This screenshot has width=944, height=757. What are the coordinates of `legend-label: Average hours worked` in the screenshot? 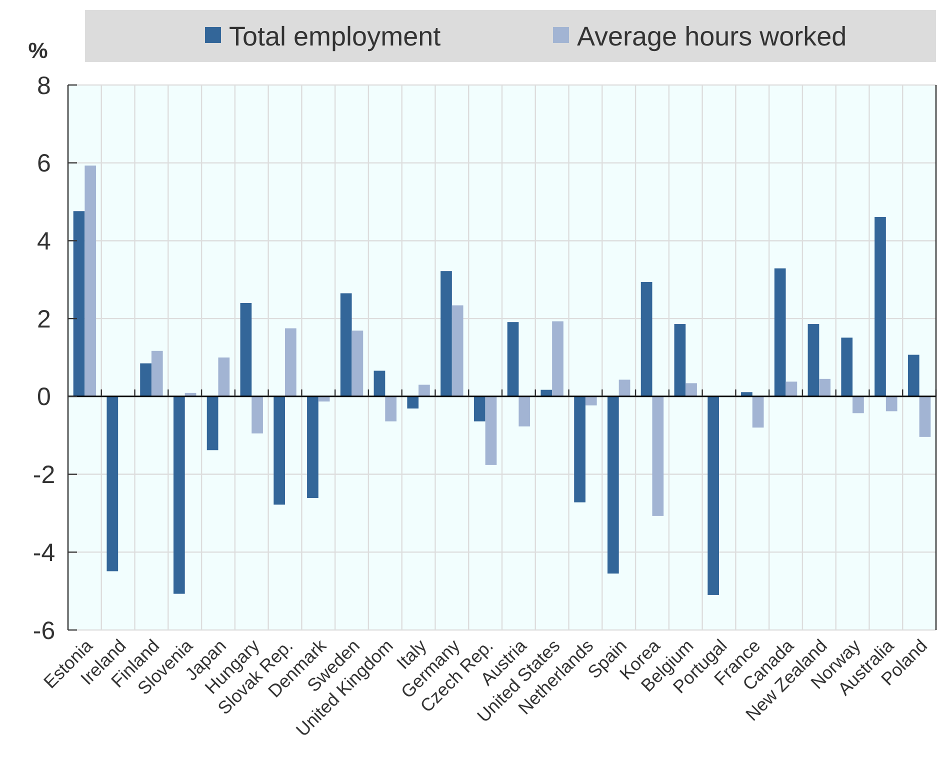 It's located at (712, 36).